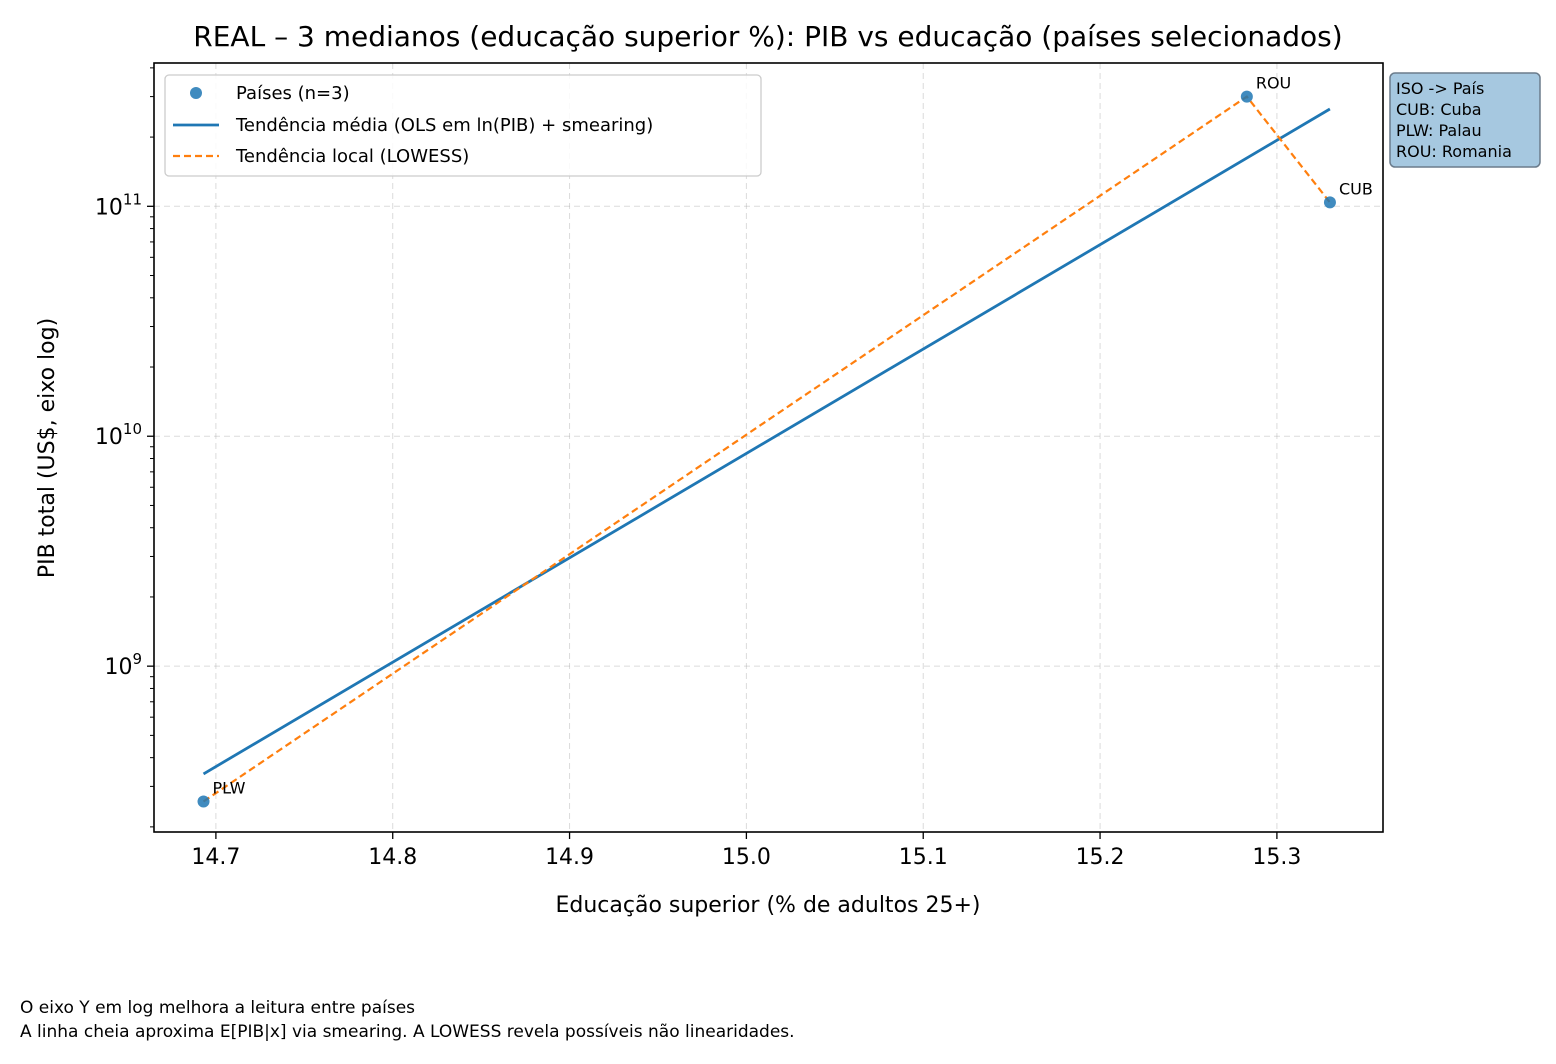  I want to click on legend-box, so click(463, 125).